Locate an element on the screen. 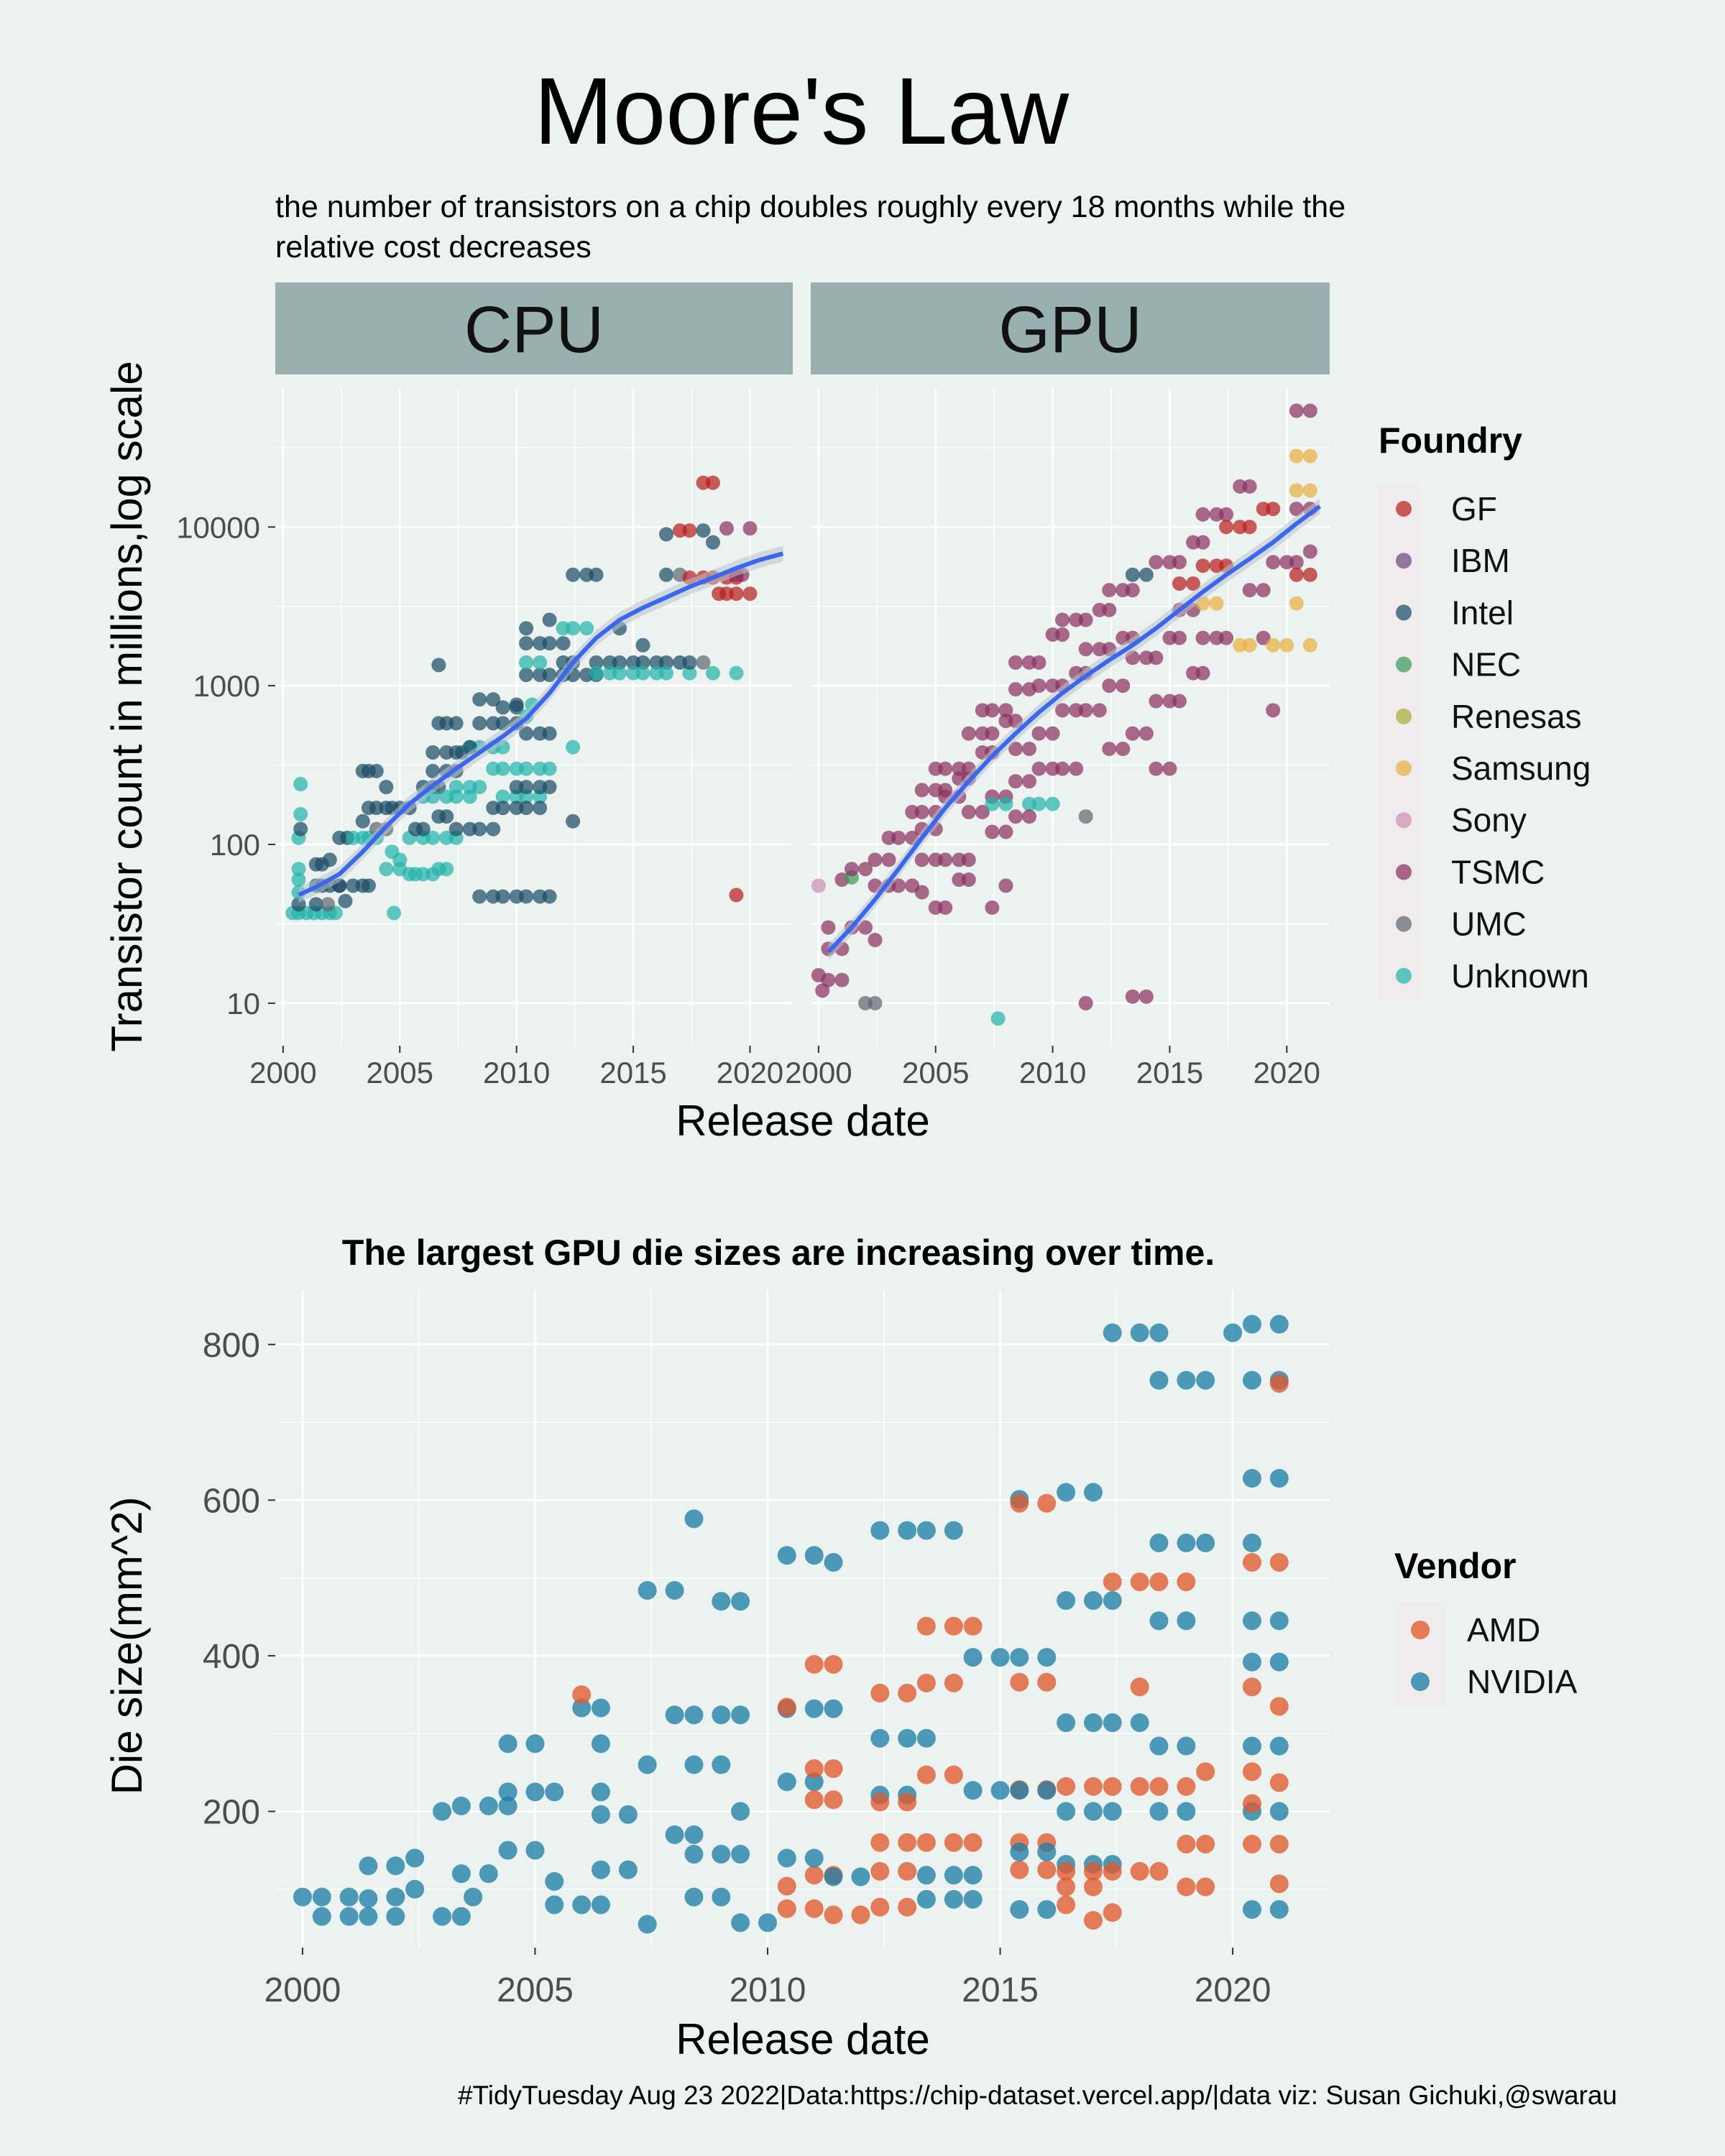 This screenshot has width=1725, height=2156. x-tick-label: 2000 is located at coordinates (282, 1073).